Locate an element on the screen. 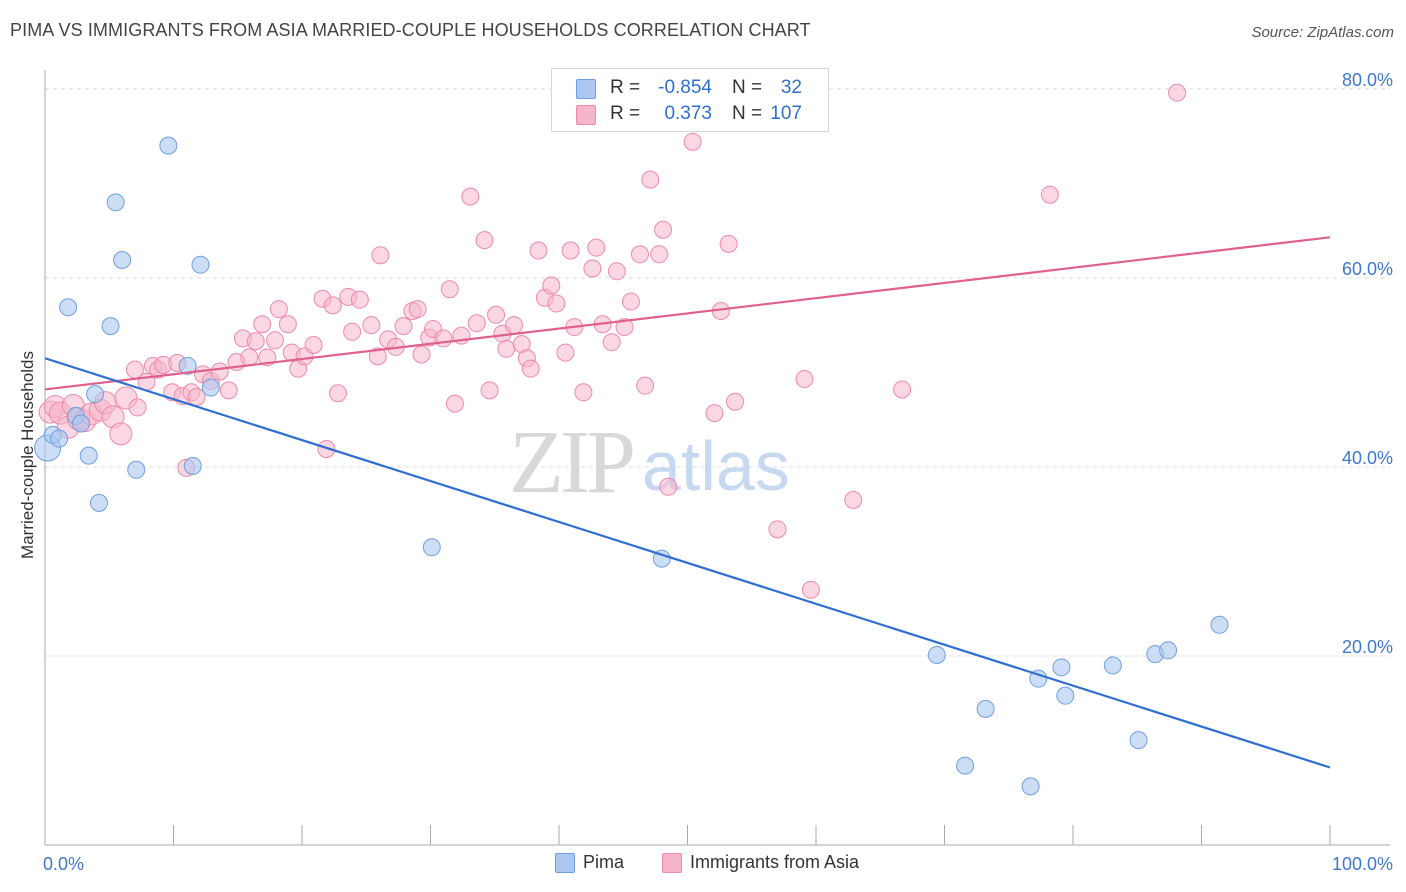  r-label: R = is located at coordinates (625, 87).